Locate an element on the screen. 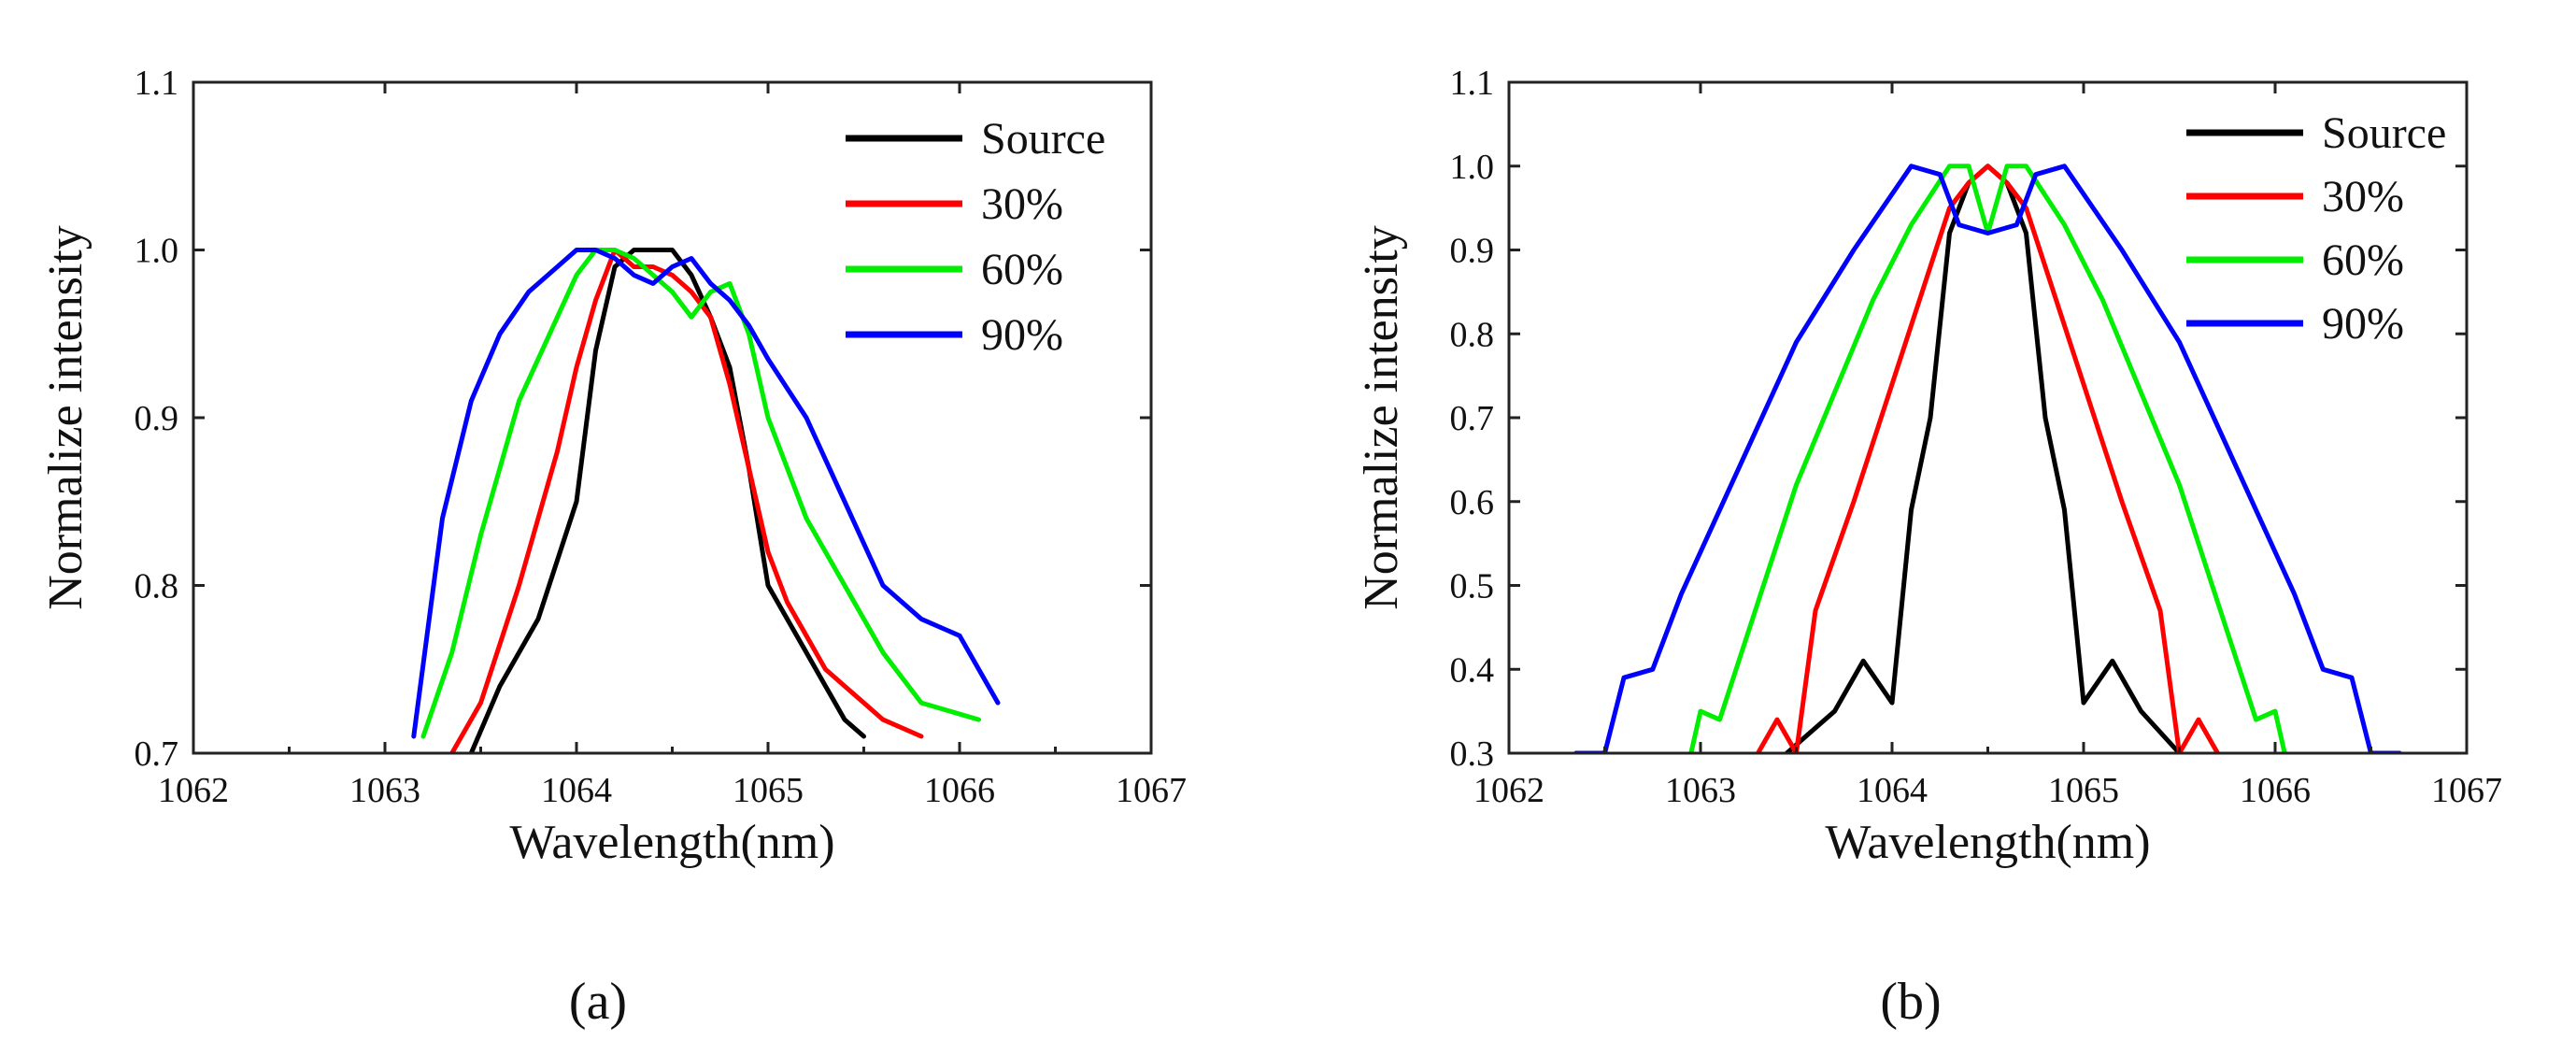  plot-area is located at coordinates (706, 501).